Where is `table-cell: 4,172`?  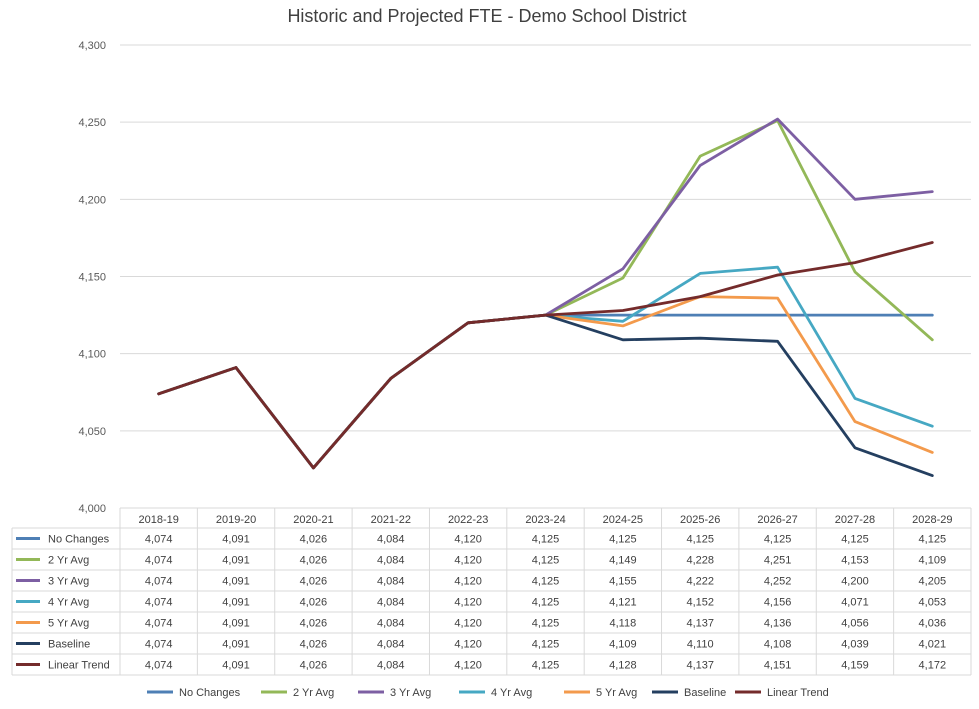
table-cell: 4,172 is located at coordinates (933, 666).